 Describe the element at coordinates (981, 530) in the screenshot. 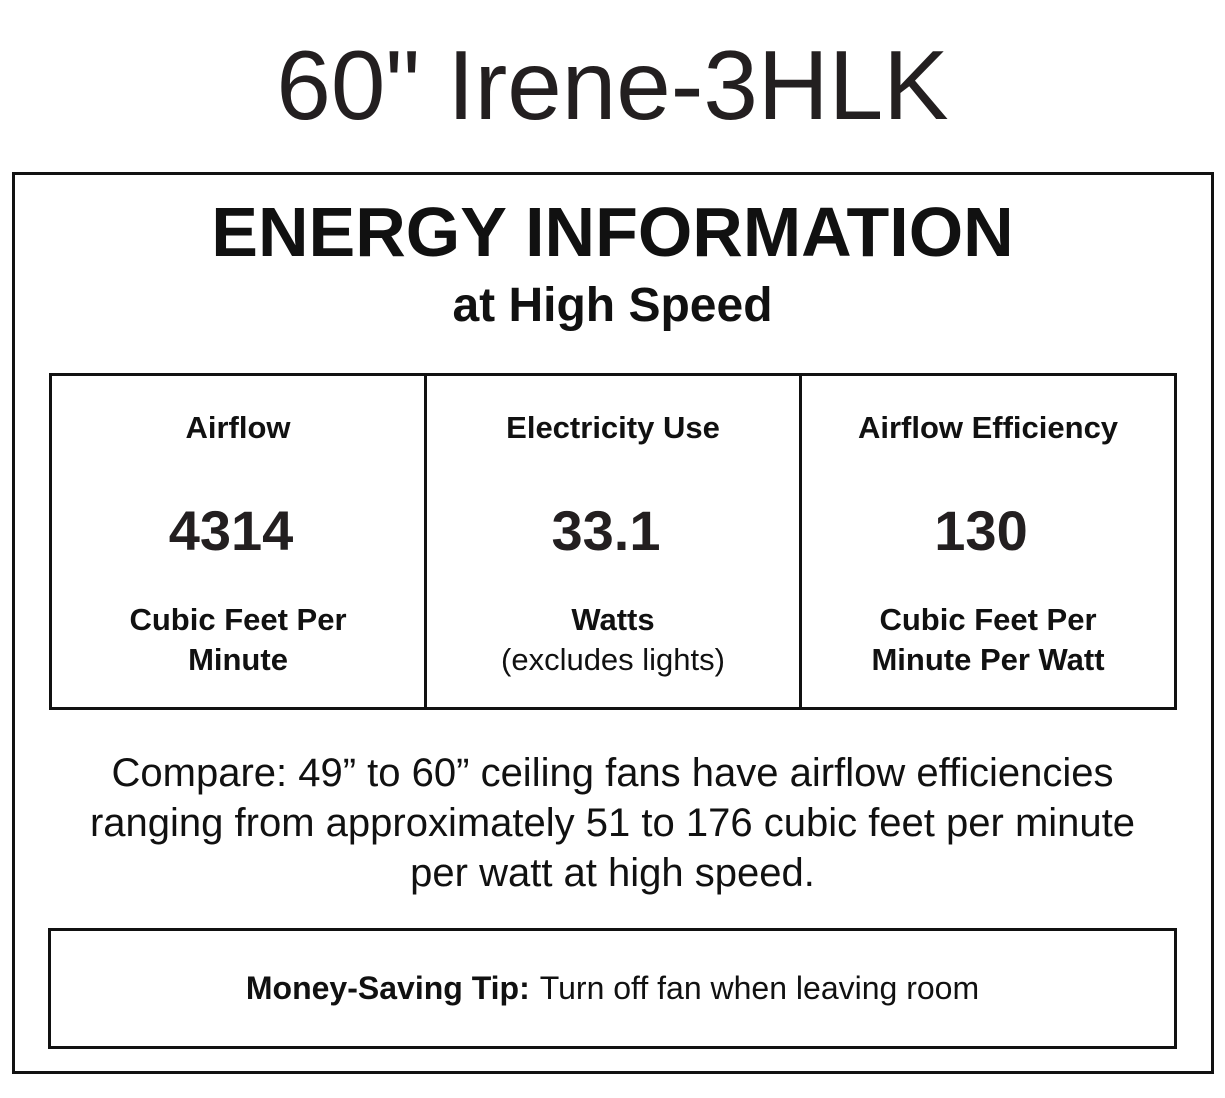

I see `metric-value: 130` at that location.